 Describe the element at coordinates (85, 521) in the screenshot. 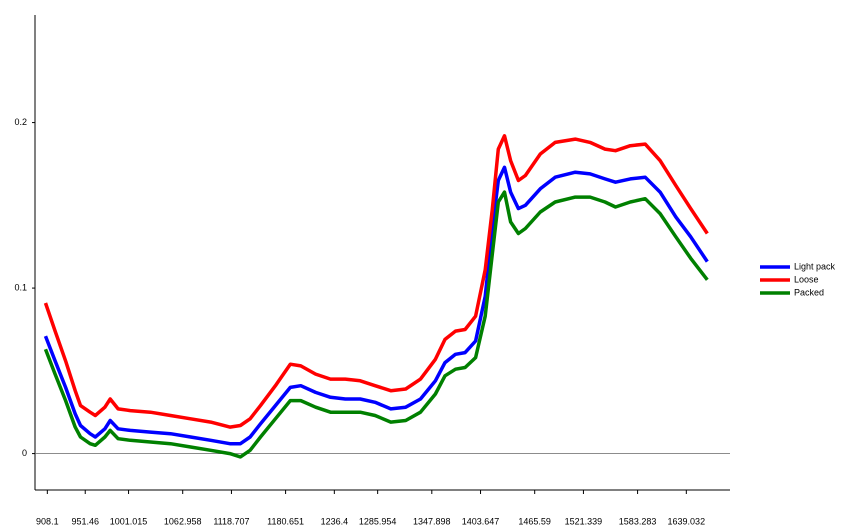

I see `x-tick-label: 951.46` at that location.